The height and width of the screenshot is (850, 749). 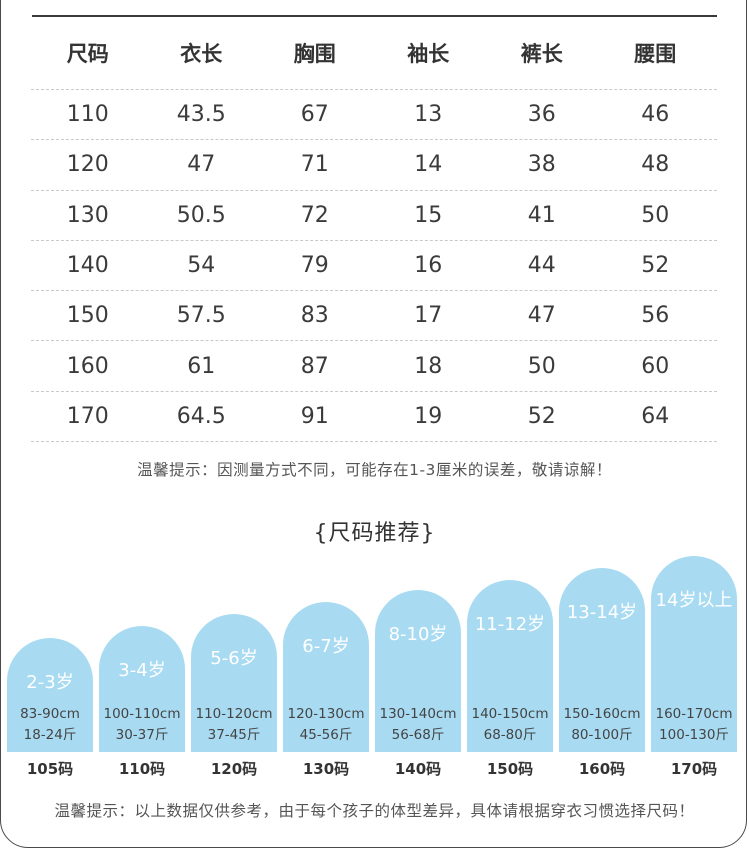 I want to click on table-cell: 50.5, so click(x=201, y=215).